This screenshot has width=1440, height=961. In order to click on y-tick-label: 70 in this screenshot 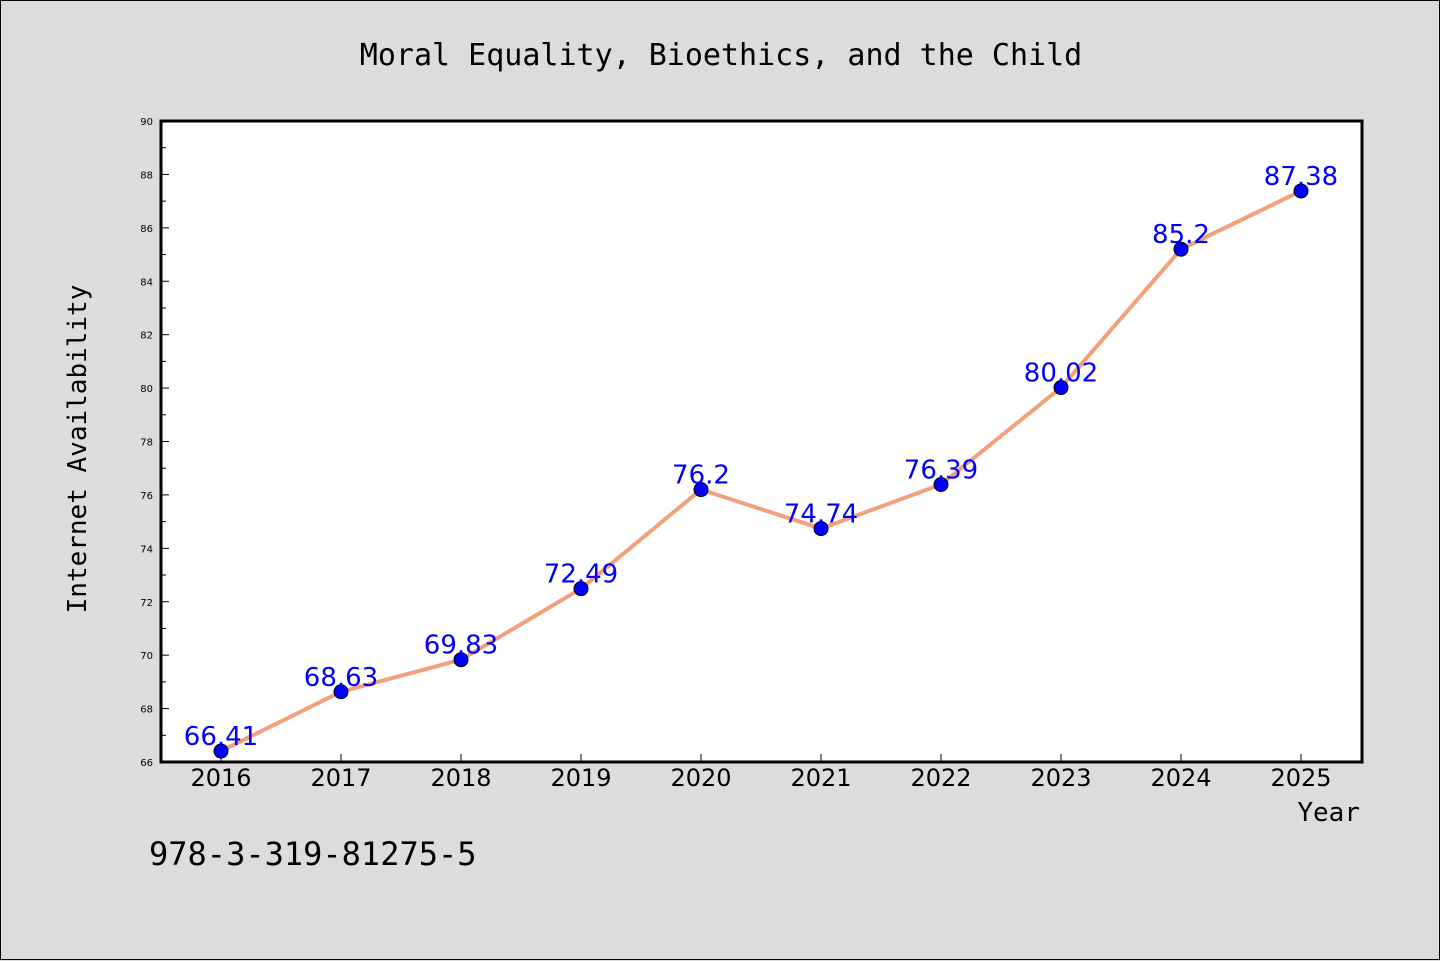, I will do `click(146, 656)`.